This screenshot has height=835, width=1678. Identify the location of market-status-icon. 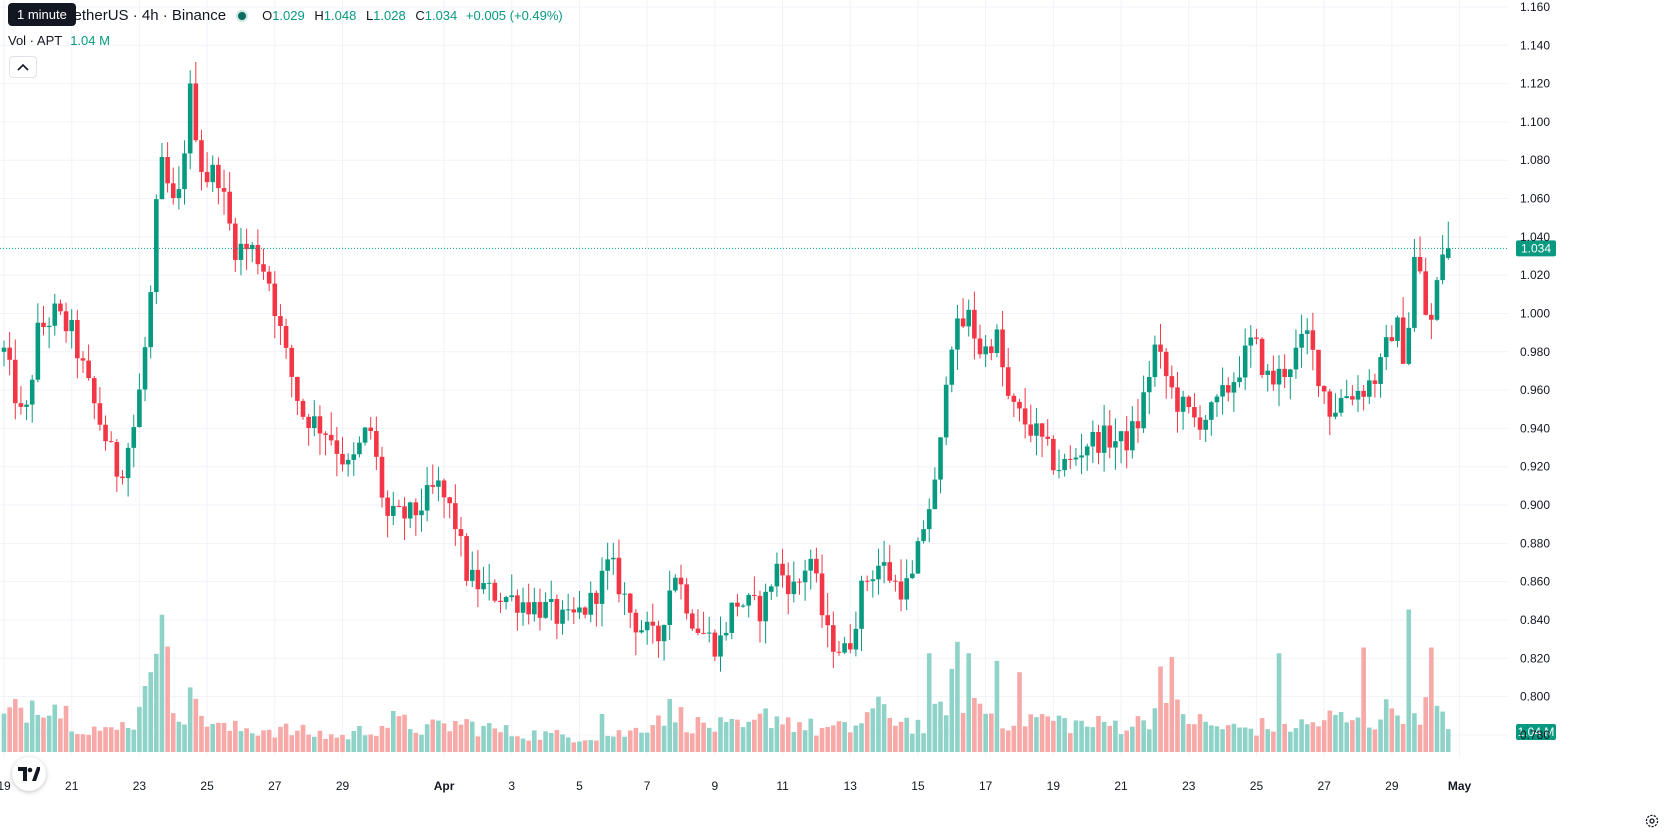
(242, 15).